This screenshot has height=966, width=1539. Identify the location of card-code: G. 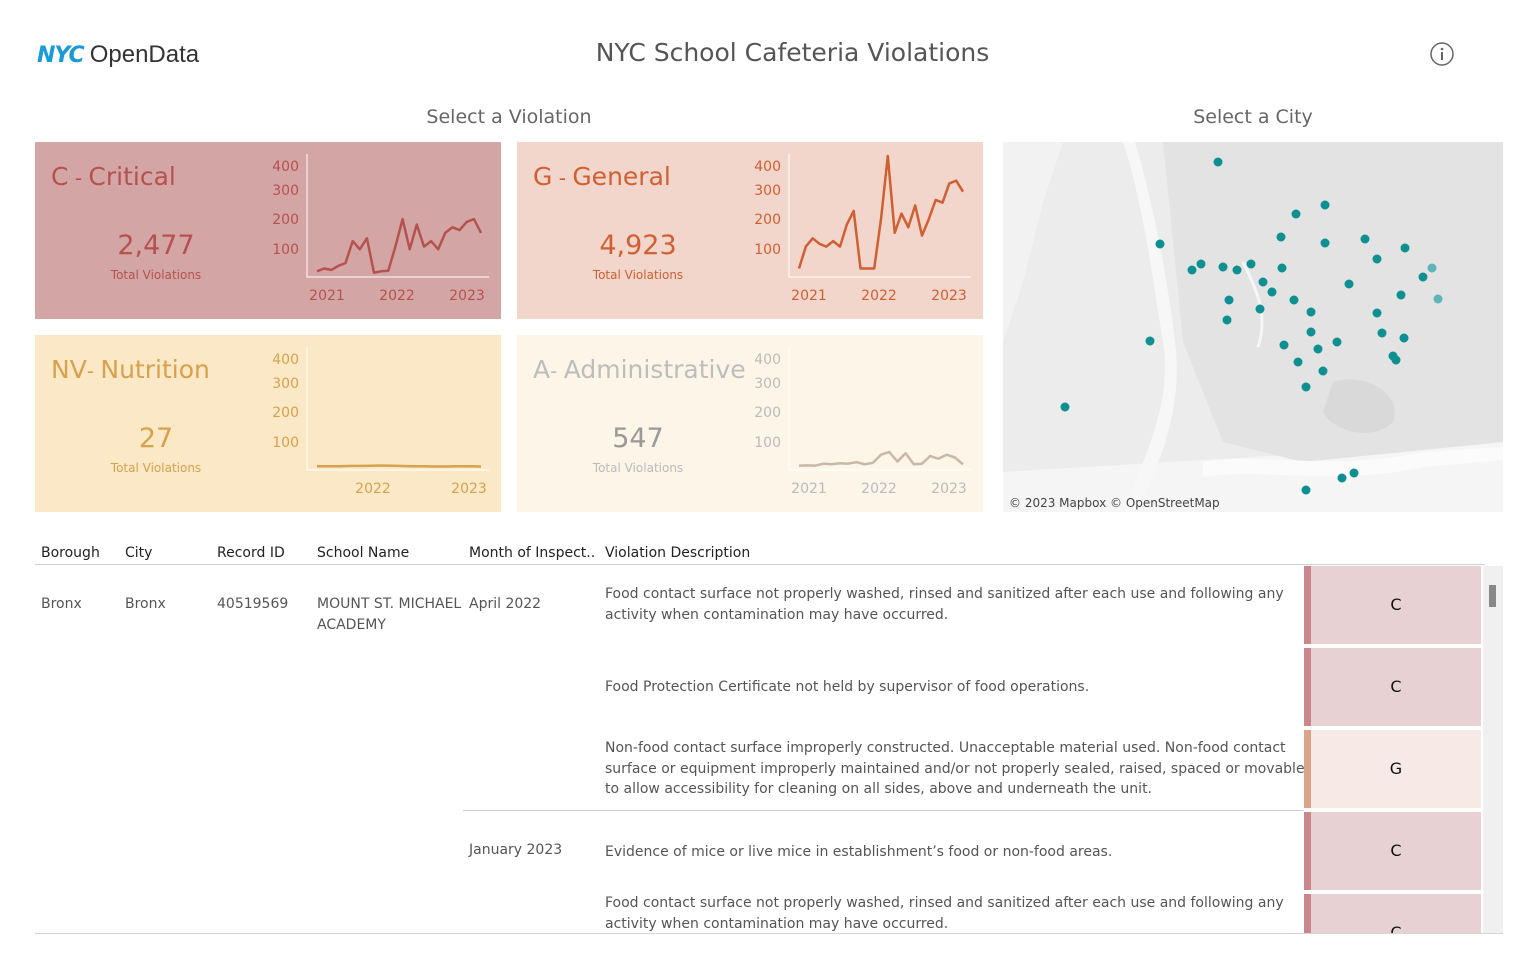
(543, 176).